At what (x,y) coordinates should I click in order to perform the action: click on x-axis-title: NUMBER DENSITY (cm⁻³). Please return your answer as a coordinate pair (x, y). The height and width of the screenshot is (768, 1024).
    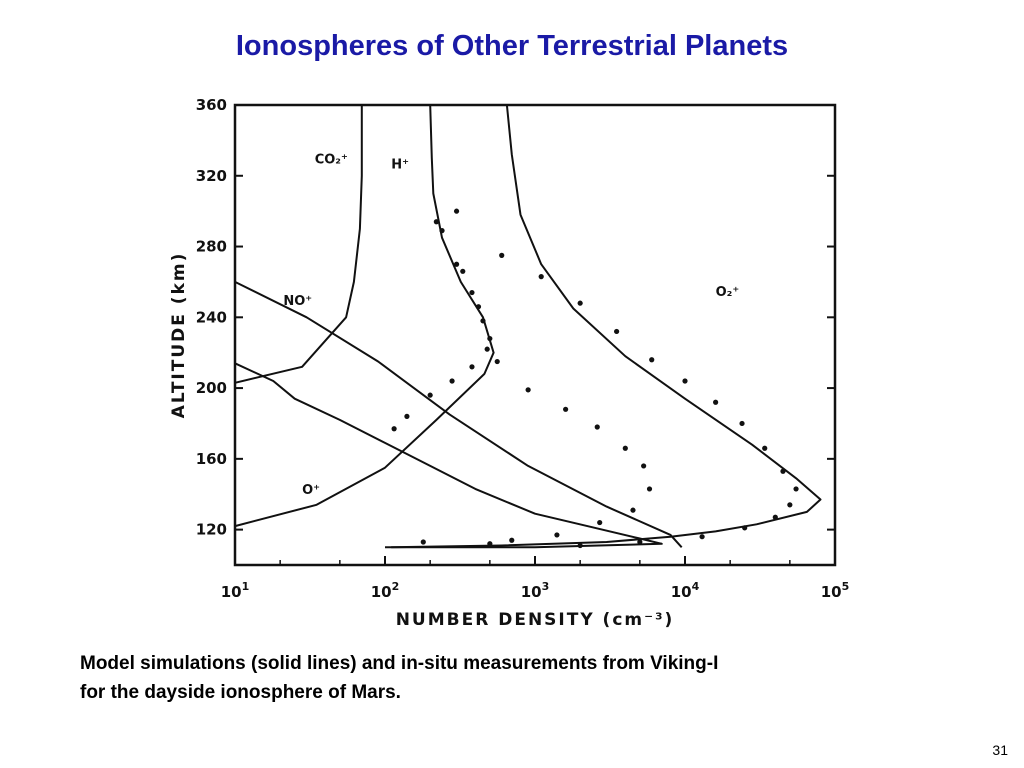
    Looking at the image, I should click on (535, 620).